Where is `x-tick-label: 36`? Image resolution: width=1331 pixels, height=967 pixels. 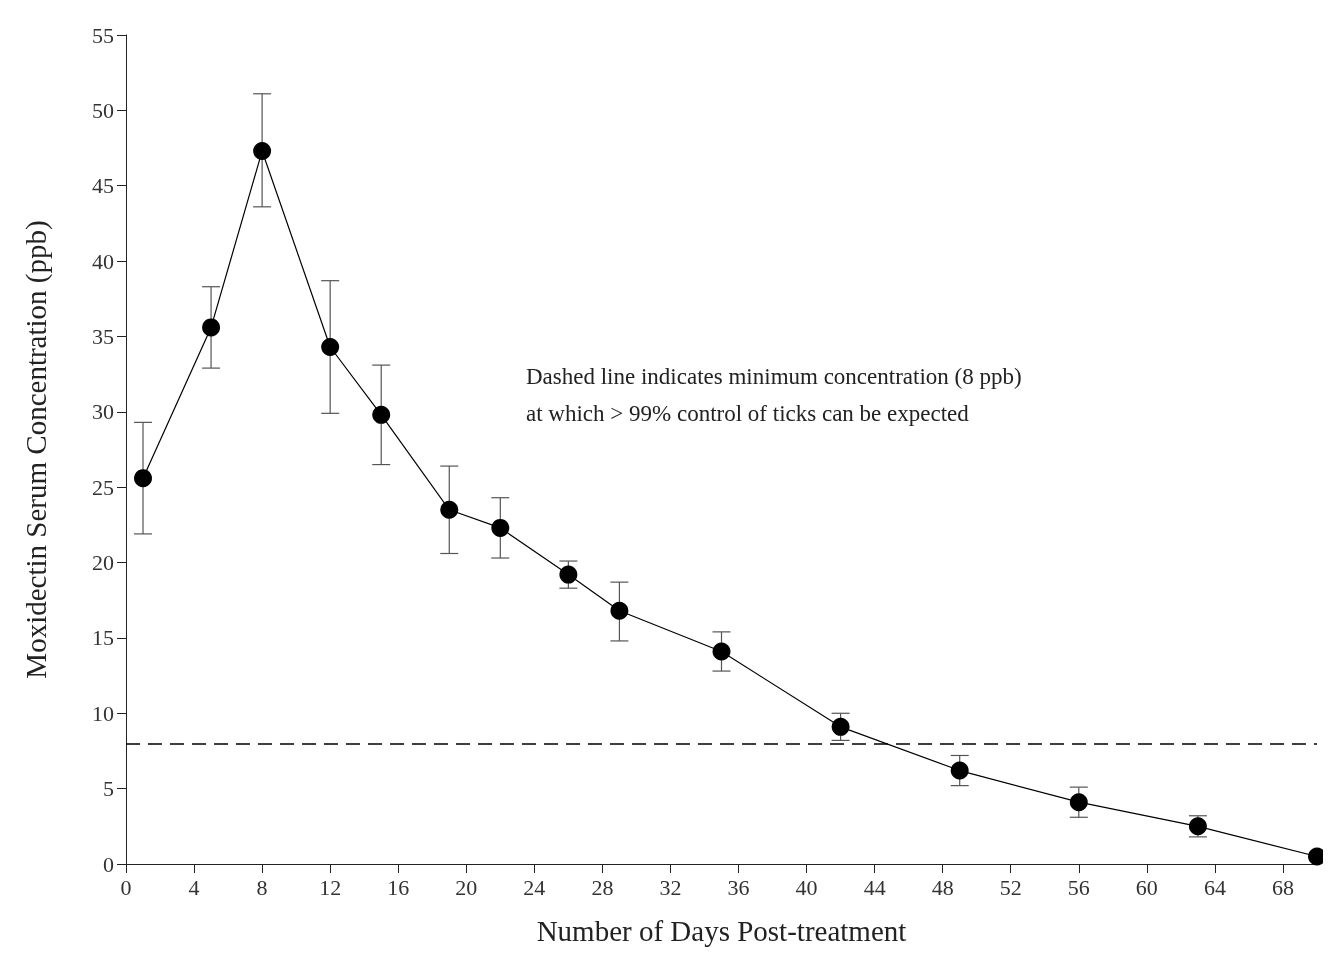 x-tick-label: 36 is located at coordinates (738, 887).